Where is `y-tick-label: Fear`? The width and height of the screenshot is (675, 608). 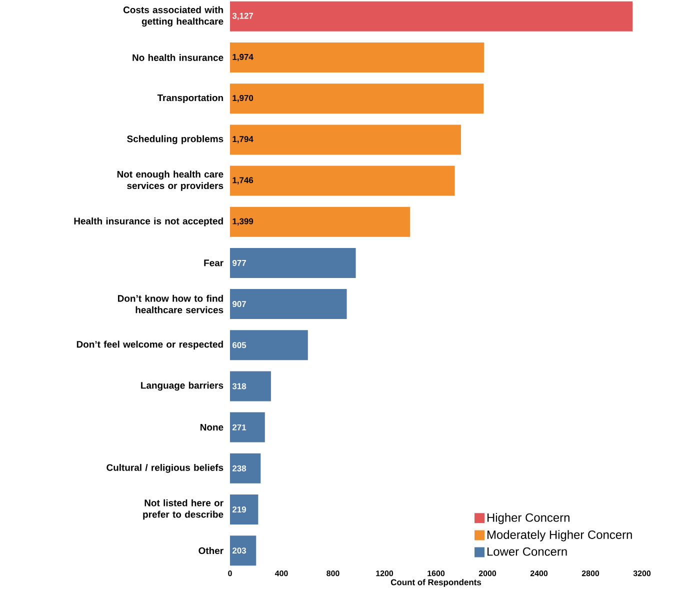
y-tick-label: Fear is located at coordinates (214, 263).